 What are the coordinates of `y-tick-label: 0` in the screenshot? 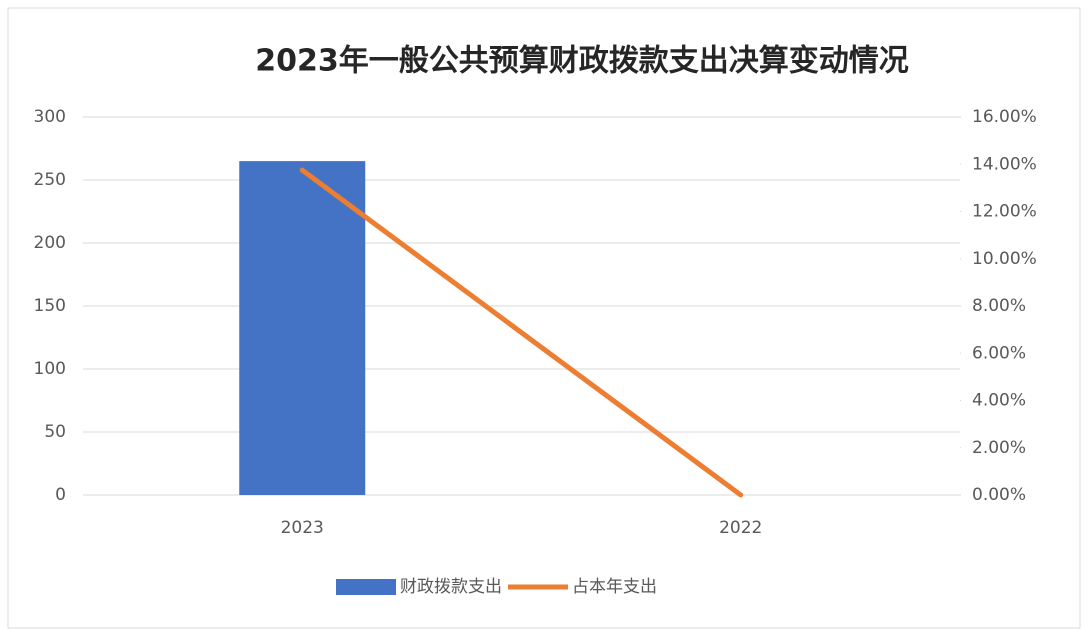 It's located at (60, 495).